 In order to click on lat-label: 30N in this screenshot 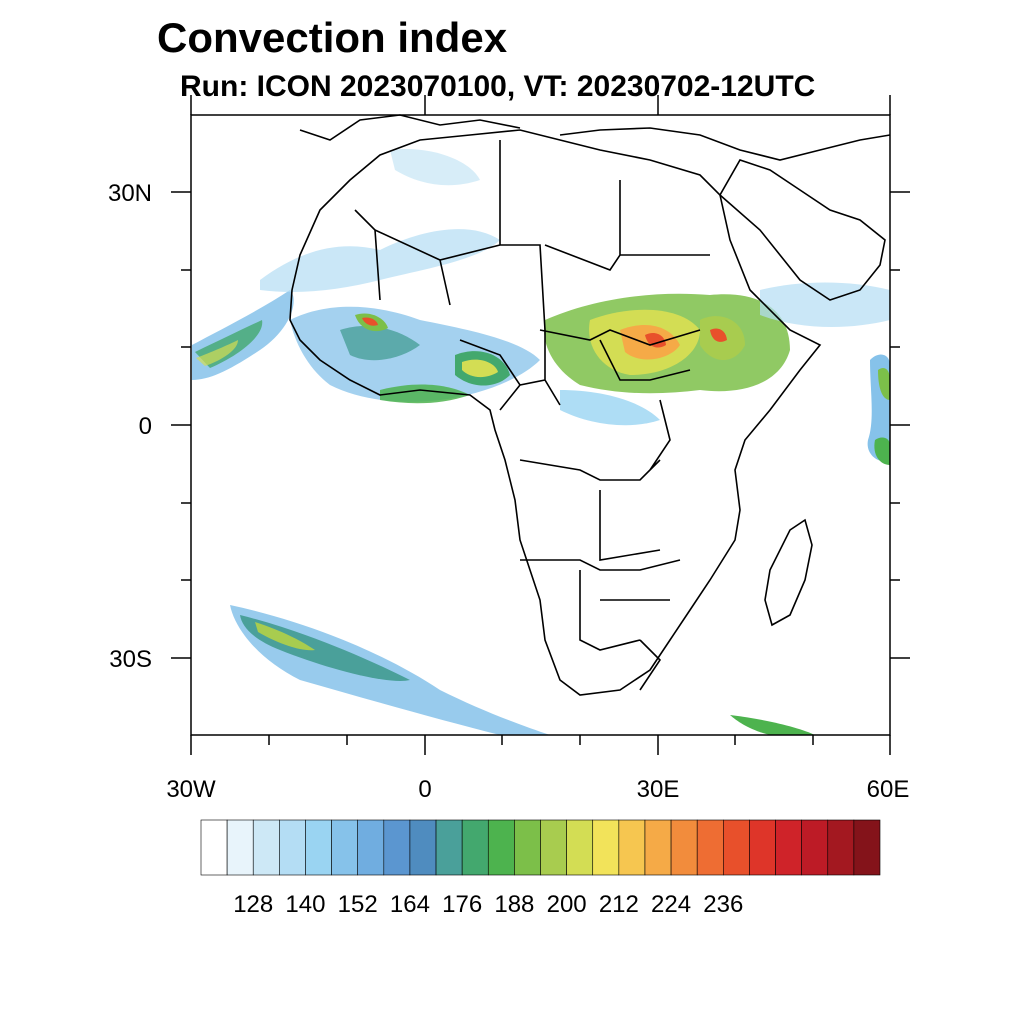, I will do `click(130, 193)`.